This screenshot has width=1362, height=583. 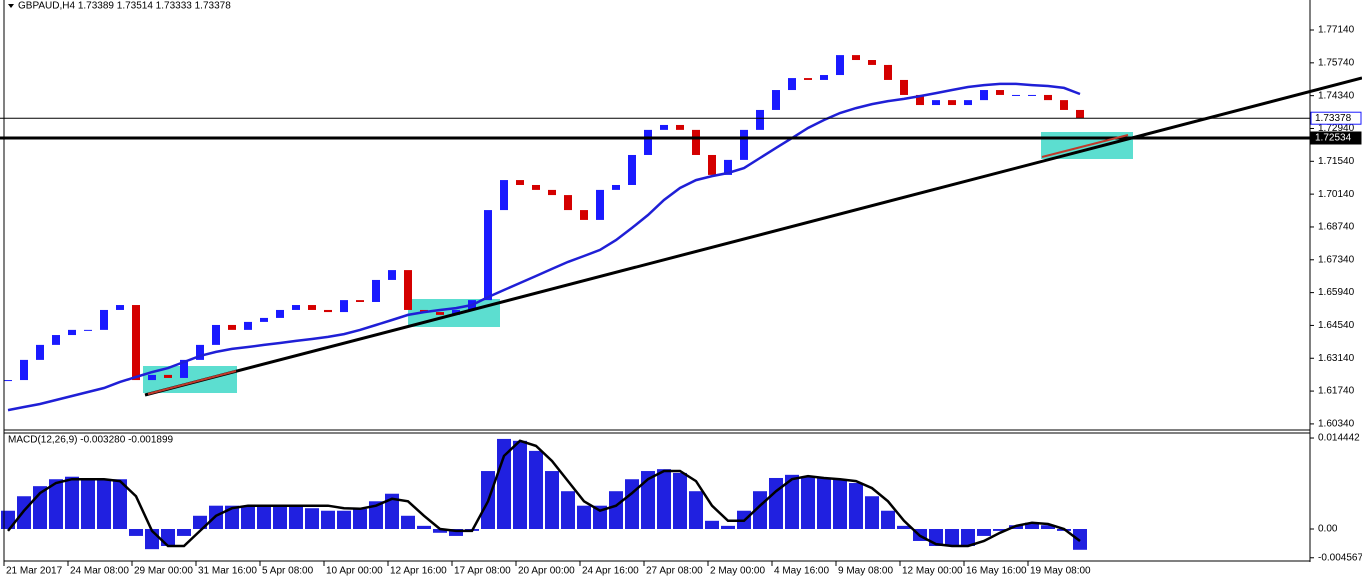 What do you see at coordinates (1333, 118) in the screenshot?
I see `price-label: 1.73378` at bounding box center [1333, 118].